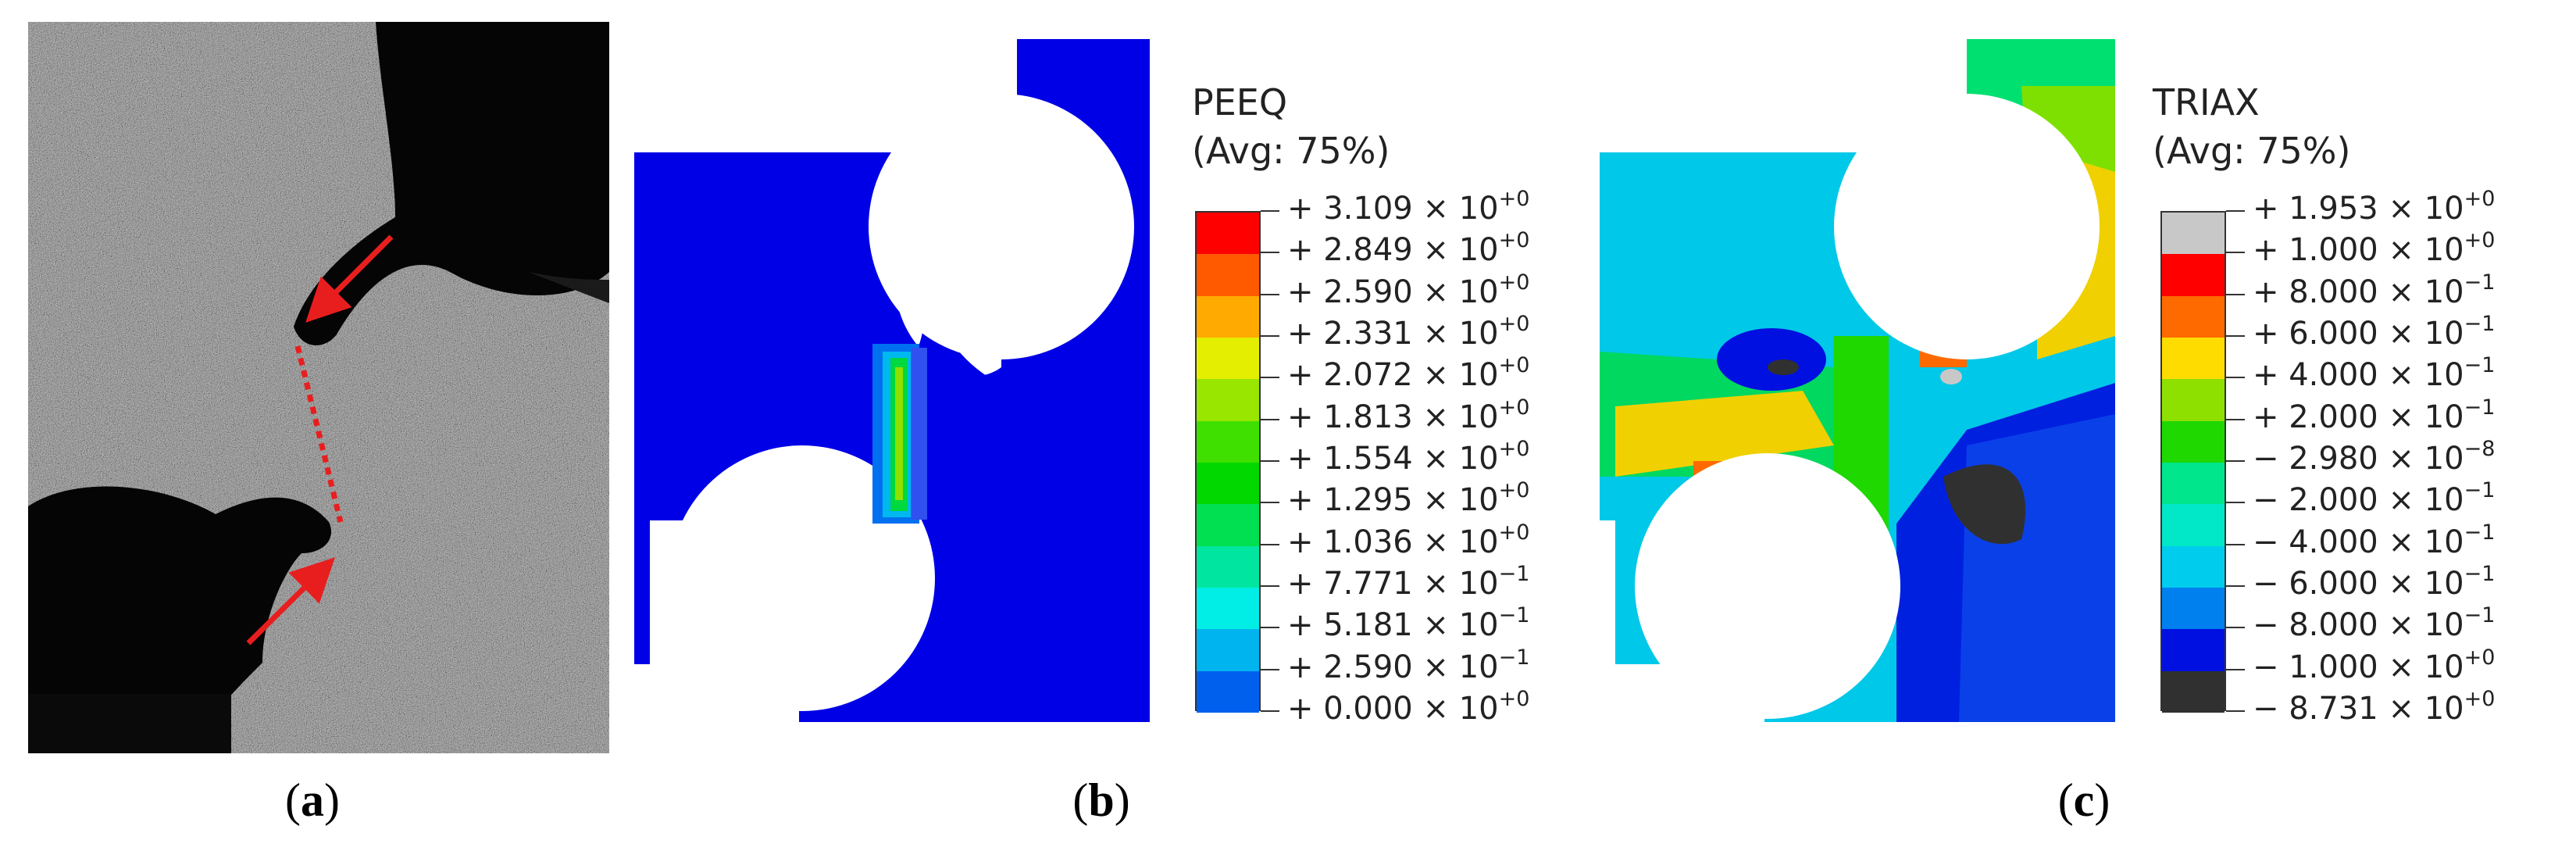 This screenshot has width=2576, height=858. Describe the element at coordinates (312, 800) in the screenshot. I see `caption-a: (a)` at that location.